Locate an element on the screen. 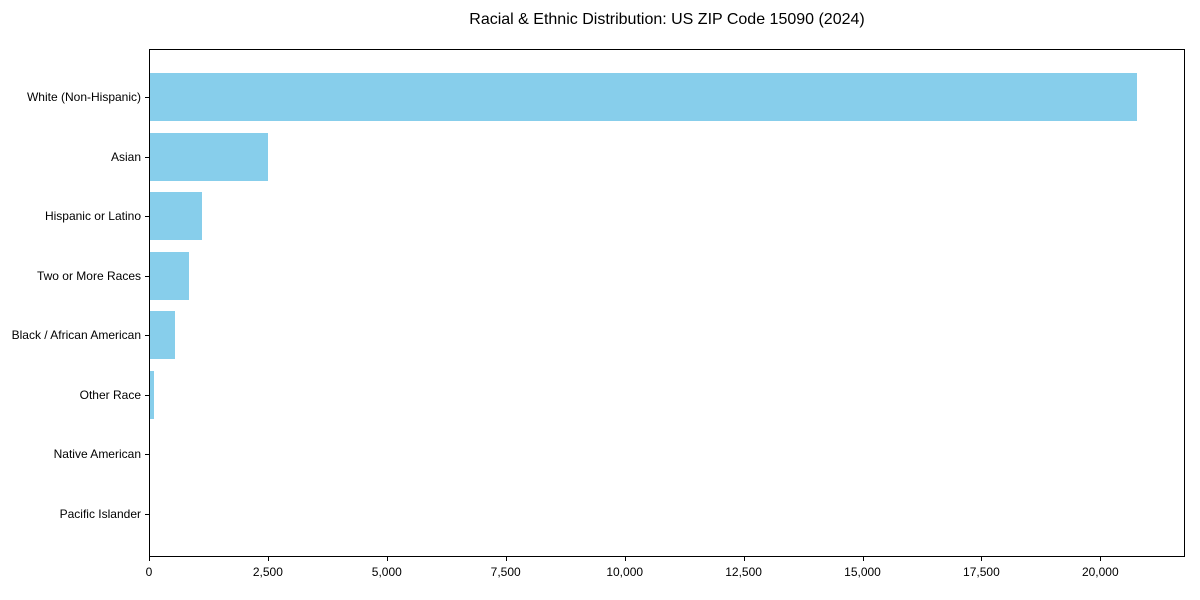 Image resolution: width=1200 pixels, height=600 pixels. bar-two-or-more-races is located at coordinates (169, 275).